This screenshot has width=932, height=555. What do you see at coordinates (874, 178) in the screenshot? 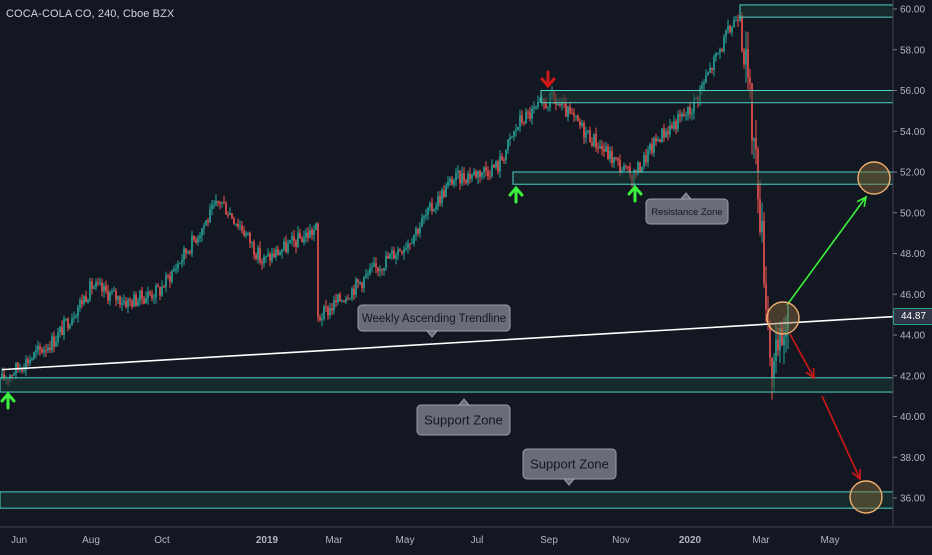
I see `highlight-circle` at bounding box center [874, 178].